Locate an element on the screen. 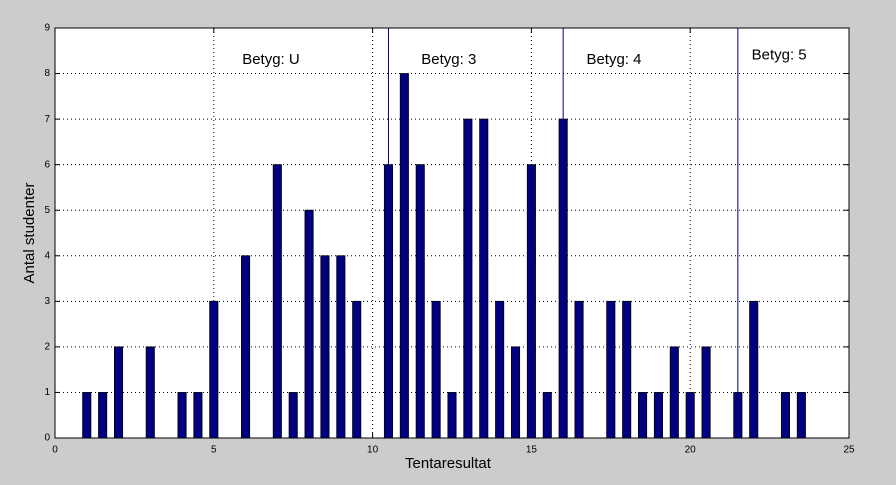  annotation: Betyg: 3 is located at coordinates (448, 59).